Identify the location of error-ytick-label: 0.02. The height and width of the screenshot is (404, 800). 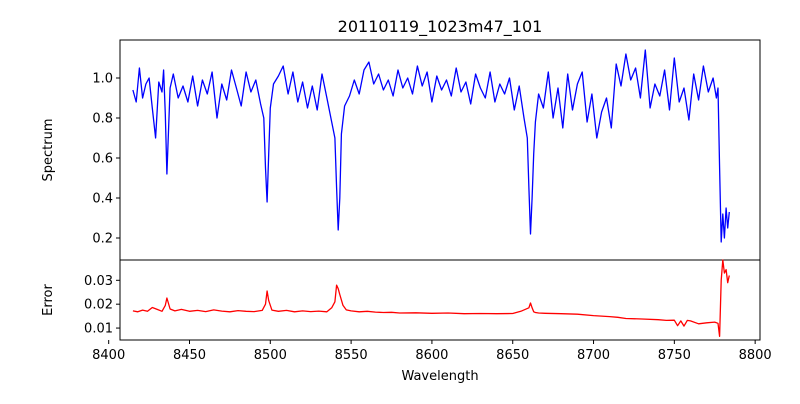
(98, 305).